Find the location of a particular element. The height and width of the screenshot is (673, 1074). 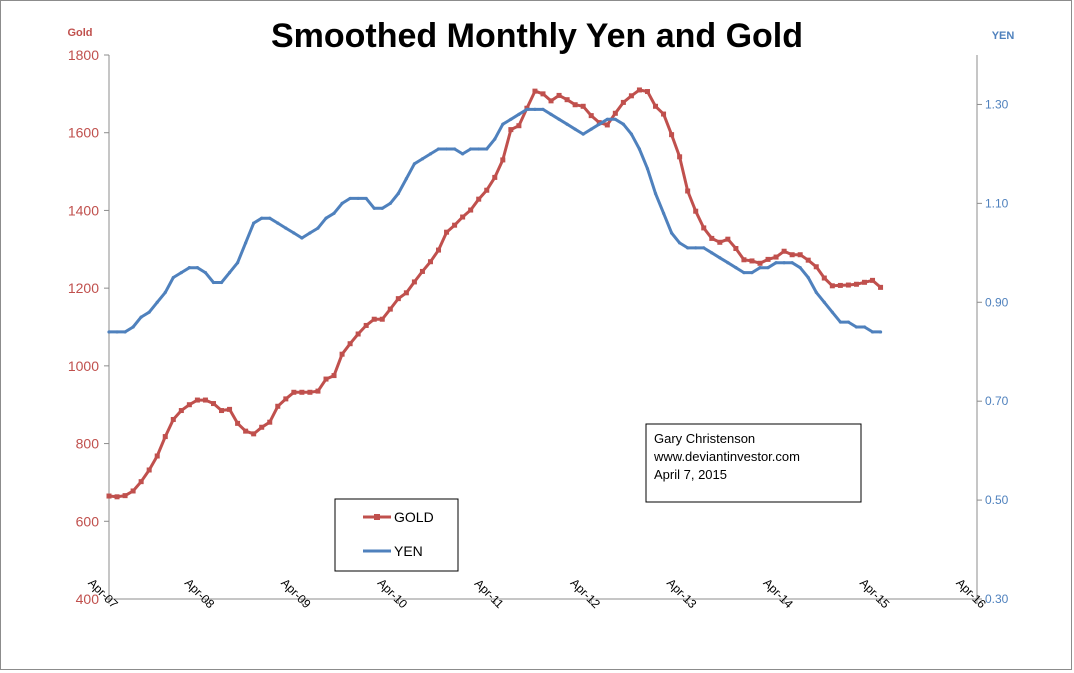

y-left-tick-label: 1400 is located at coordinates (83, 210).